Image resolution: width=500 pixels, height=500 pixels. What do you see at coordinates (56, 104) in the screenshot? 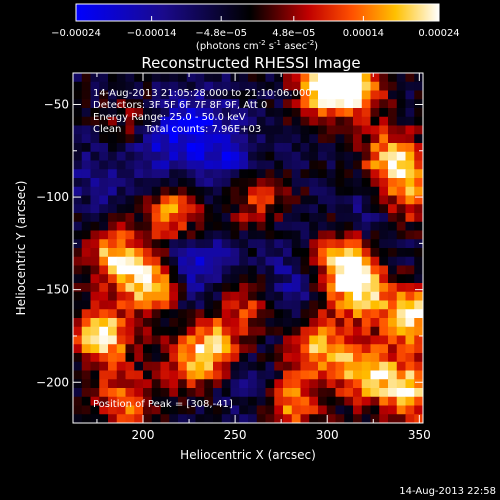
I see `y-tick-label: −50` at bounding box center [56, 104].